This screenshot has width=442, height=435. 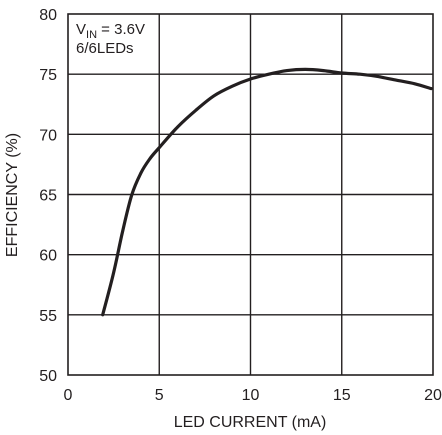 I want to click on y-tick-labels: 50 55 60 65 70 75 80, so click(x=48, y=196).